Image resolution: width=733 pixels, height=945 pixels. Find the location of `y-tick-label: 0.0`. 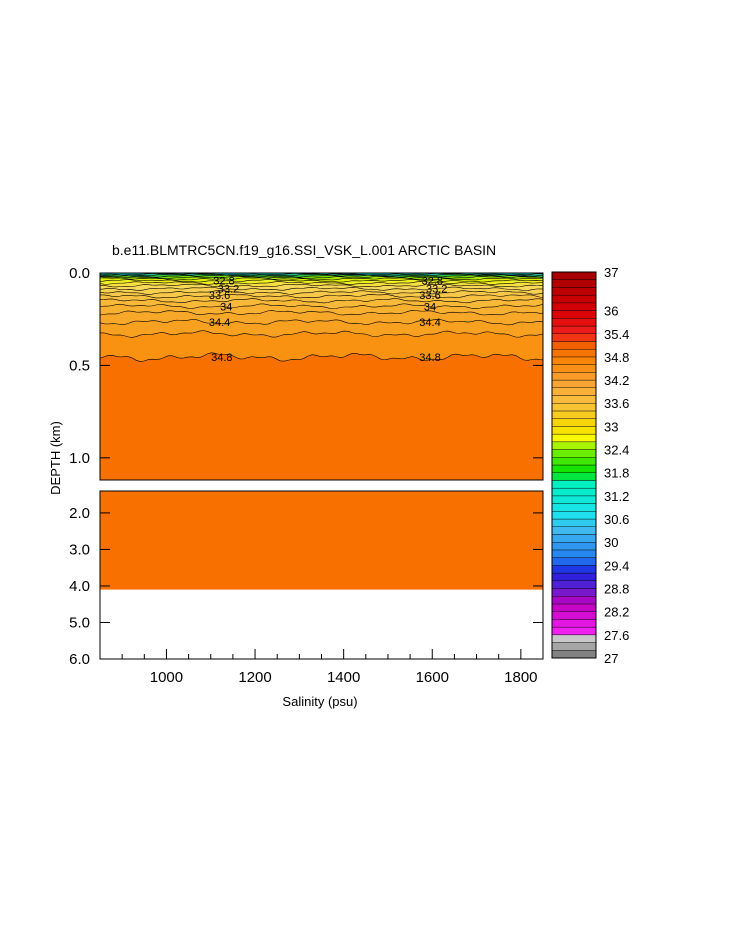

y-tick-label: 0.0 is located at coordinates (79, 273).